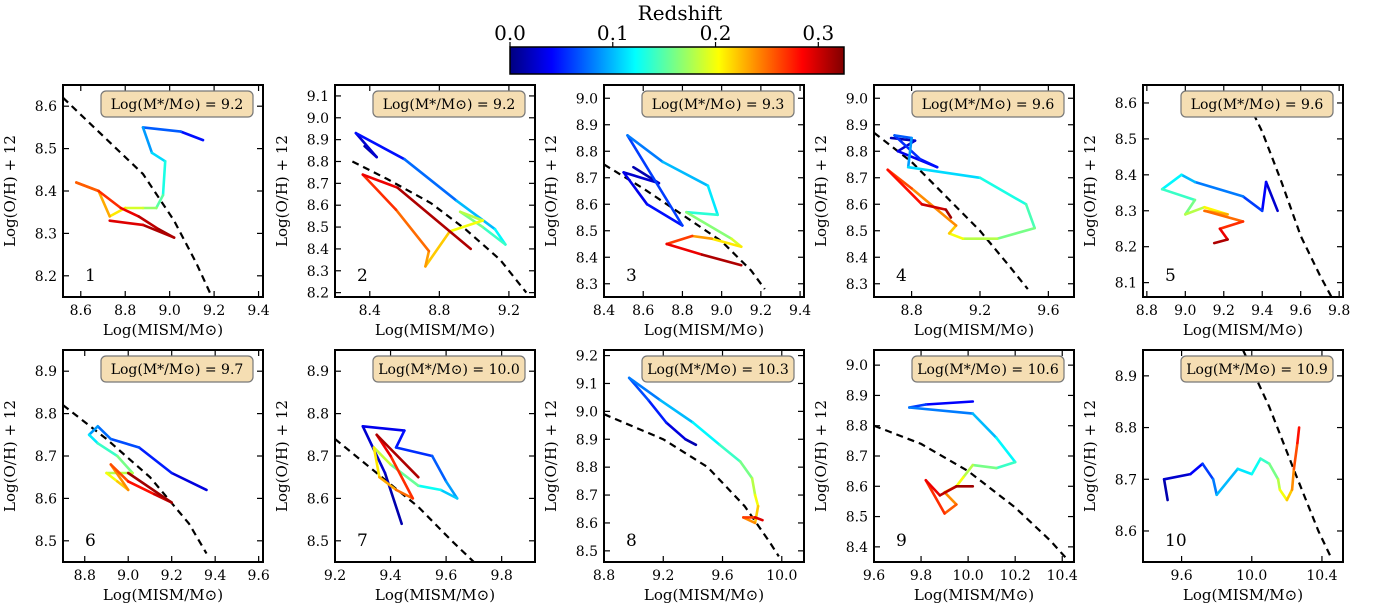 The image size is (1374, 616). Describe the element at coordinates (704, 191) in the screenshot. I see `panel-frame` at that location.